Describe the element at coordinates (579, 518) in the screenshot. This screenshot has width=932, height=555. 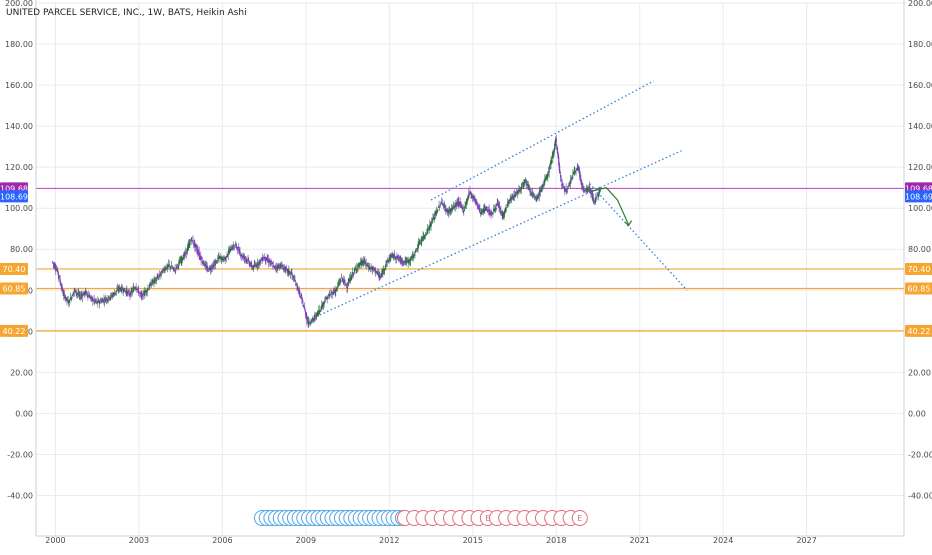
I see `earnings-marker` at that location.